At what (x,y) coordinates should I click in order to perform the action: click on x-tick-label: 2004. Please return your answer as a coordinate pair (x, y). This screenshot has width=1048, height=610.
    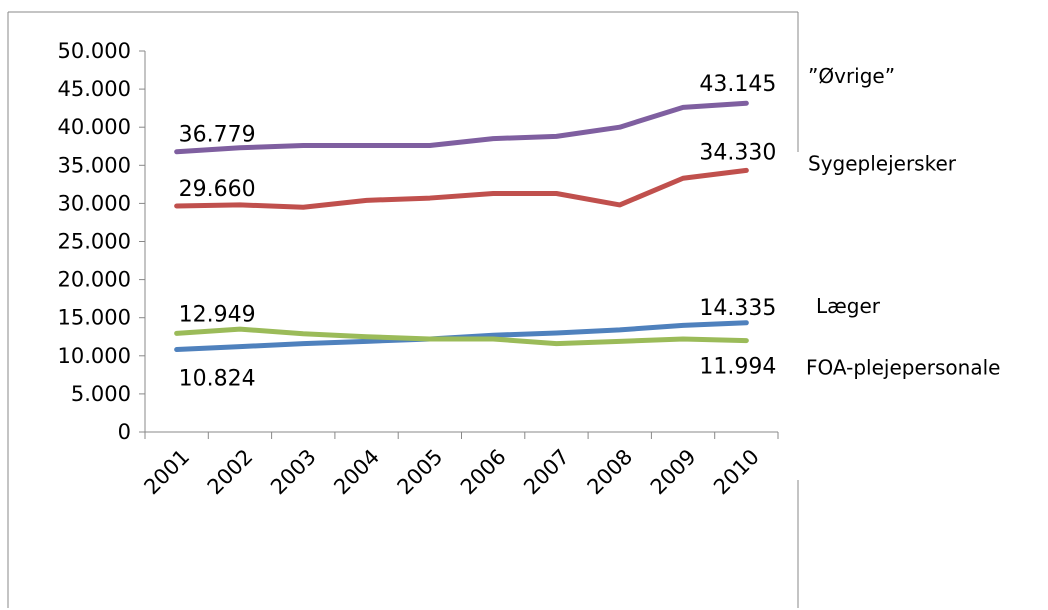
    Looking at the image, I should click on (356, 472).